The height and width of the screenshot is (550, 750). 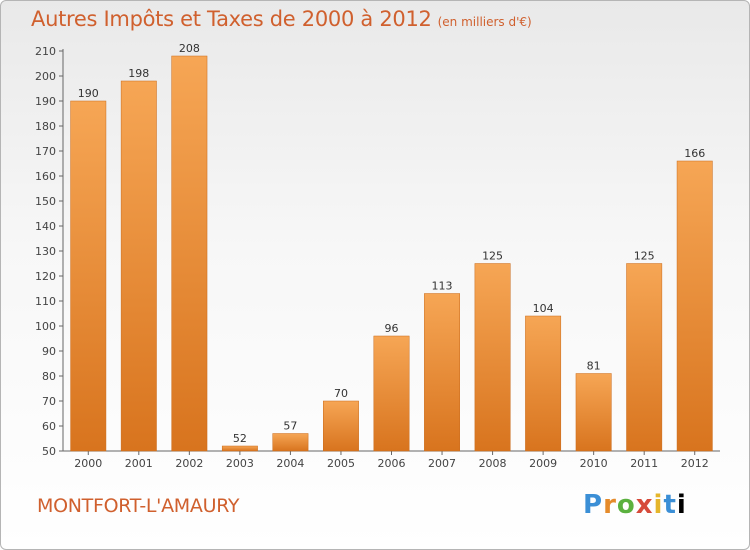 I want to click on y-tick-label: 200, so click(x=45, y=76).